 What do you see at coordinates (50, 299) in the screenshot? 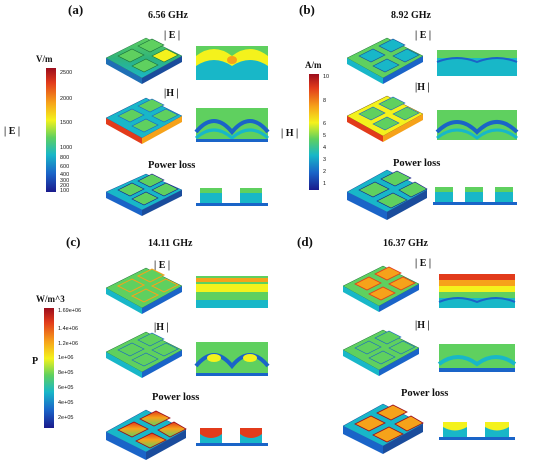
I see `legend-unit: W/m^3` at bounding box center [50, 299].